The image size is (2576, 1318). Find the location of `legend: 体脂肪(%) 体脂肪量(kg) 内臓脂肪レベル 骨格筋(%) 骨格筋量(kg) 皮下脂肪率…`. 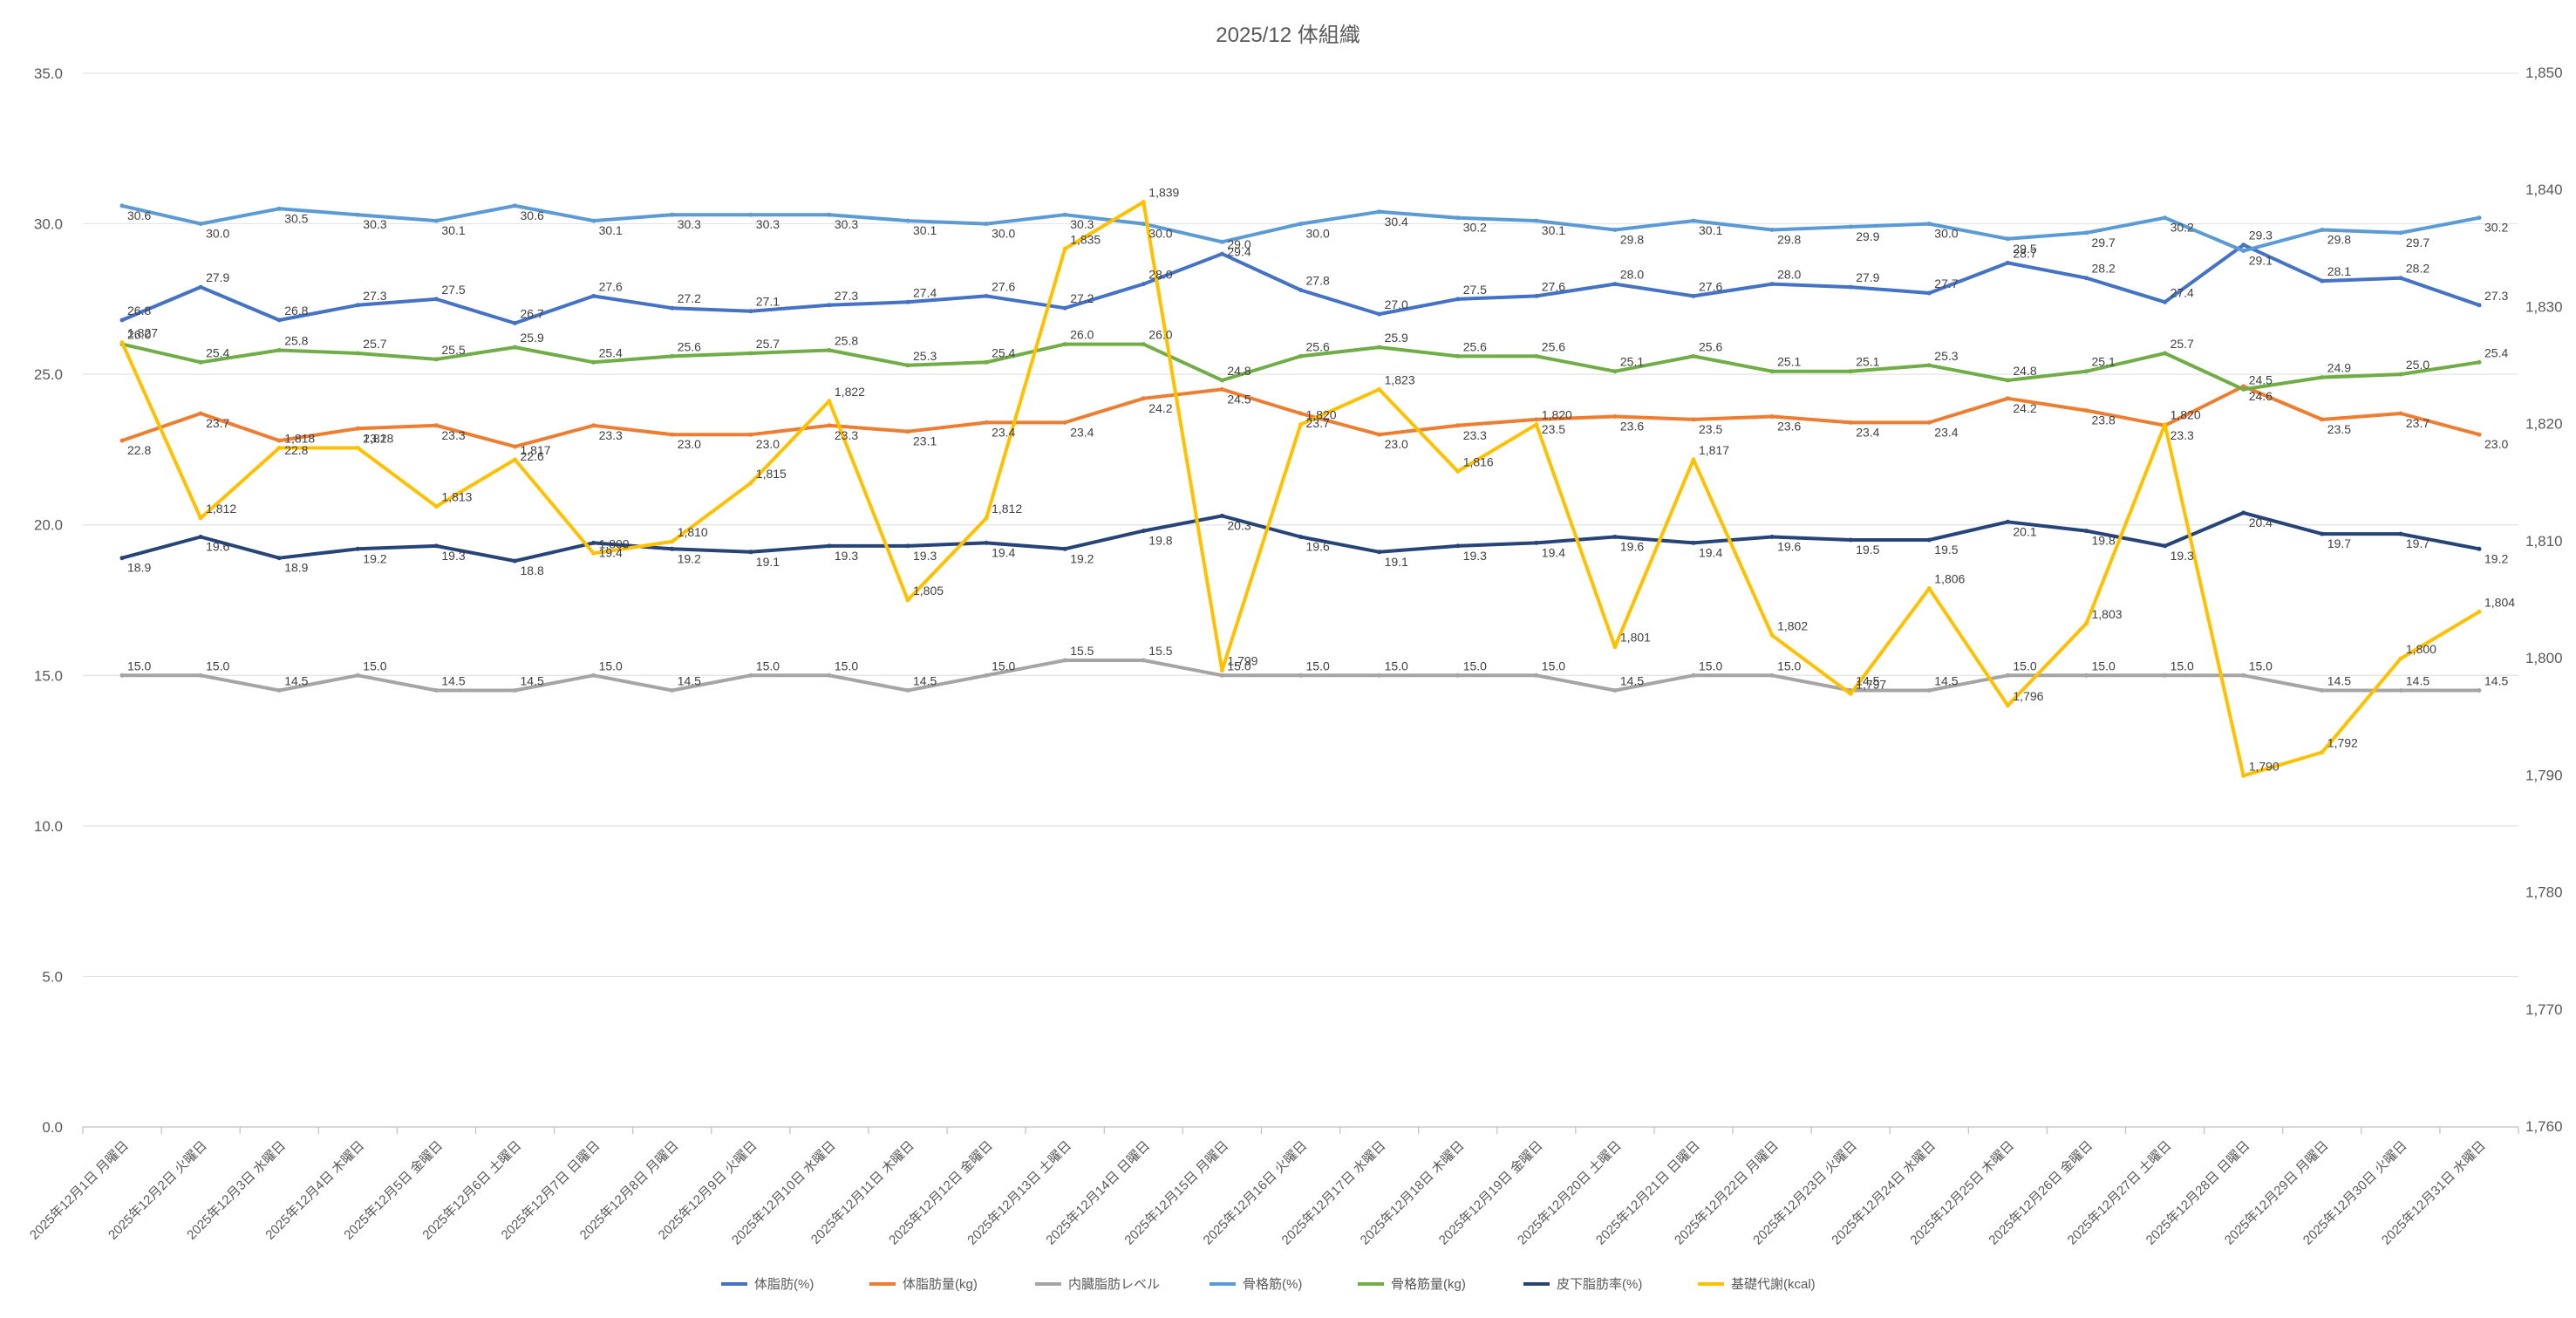

legend: 体脂肪(%) 体脂肪量(kg) 内臓脂肪レベル 骨格筋(%) 骨格筋量(kg) 皮下脂肪率… is located at coordinates (1268, 1284).